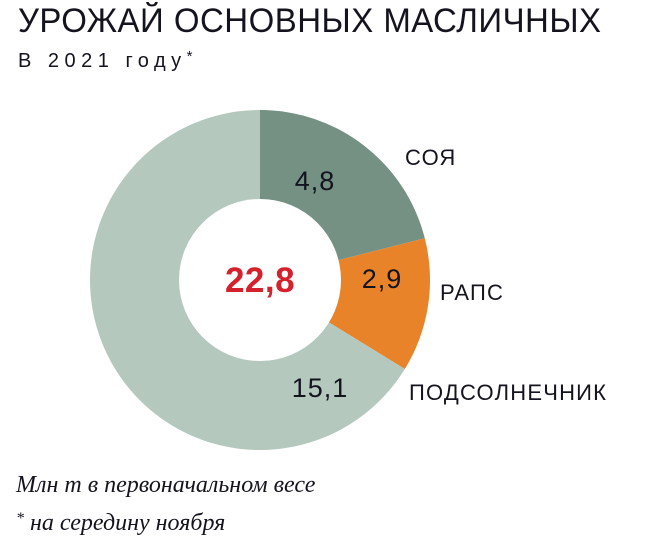 The height and width of the screenshot is (553, 645). What do you see at coordinates (102, 61) in the screenshot?
I see `chart-subtitle-text: В 2021 году` at bounding box center [102, 61].